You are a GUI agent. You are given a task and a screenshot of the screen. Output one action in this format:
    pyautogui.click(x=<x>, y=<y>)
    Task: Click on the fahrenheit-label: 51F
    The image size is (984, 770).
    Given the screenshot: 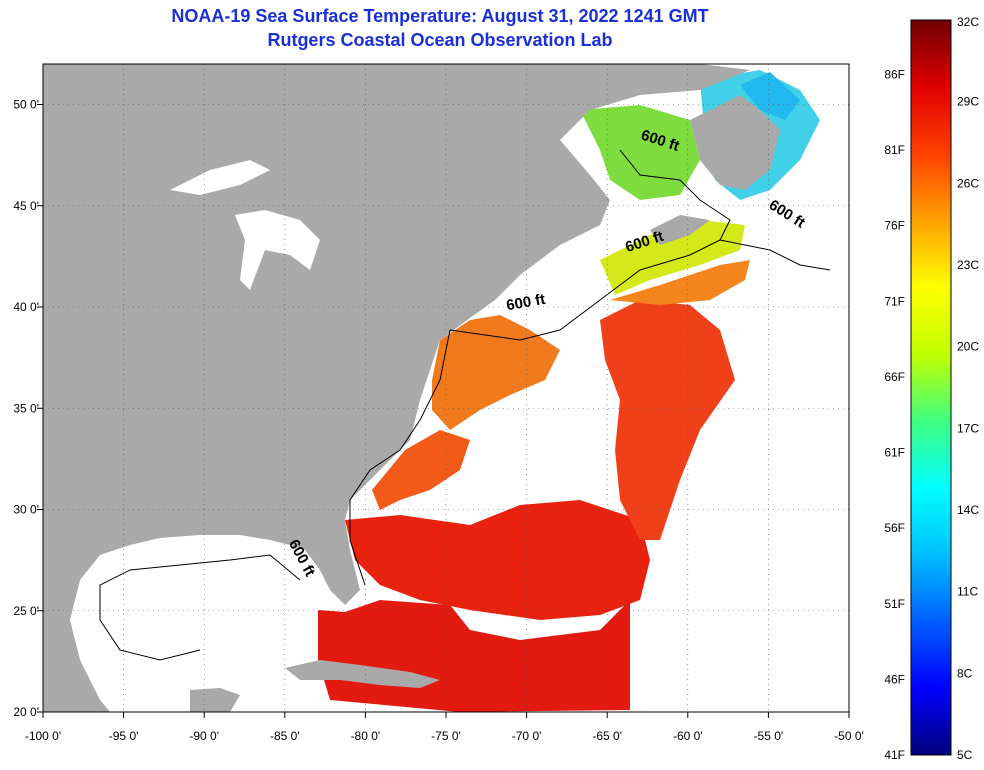 What is the action you would take?
    pyautogui.click(x=894, y=604)
    